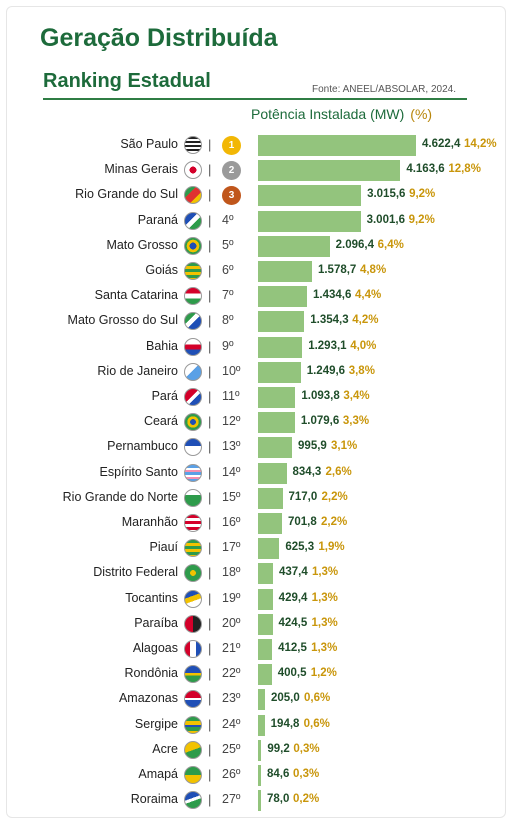  I want to click on value-label: 1.354,3, so click(329, 320).